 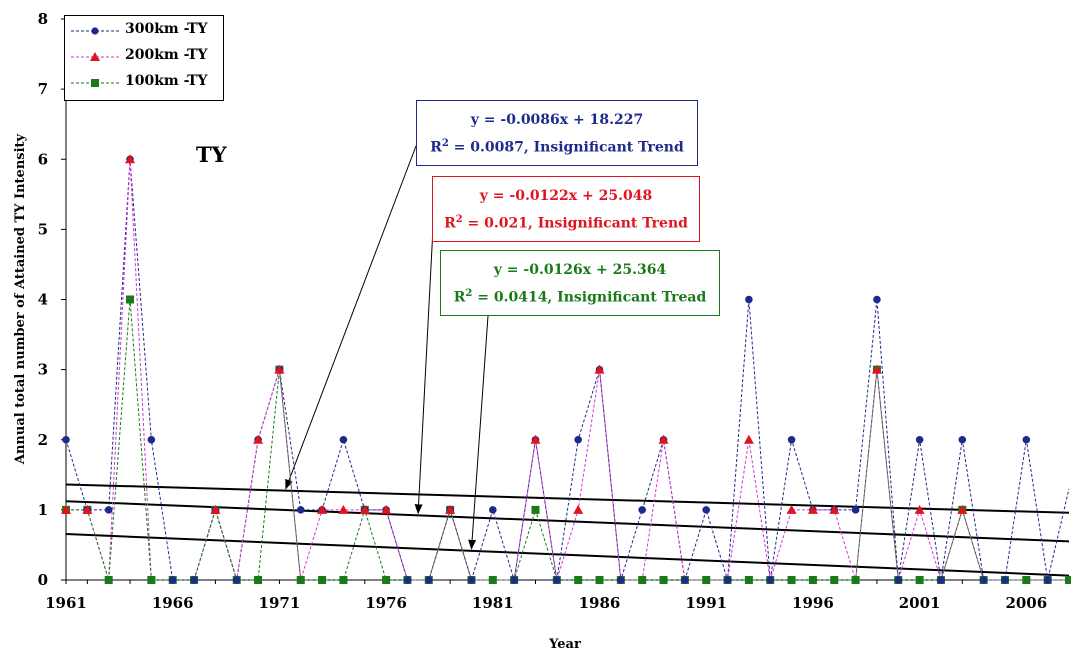 What do you see at coordinates (43, 19) in the screenshot?
I see `y-tick-label: 8` at bounding box center [43, 19].